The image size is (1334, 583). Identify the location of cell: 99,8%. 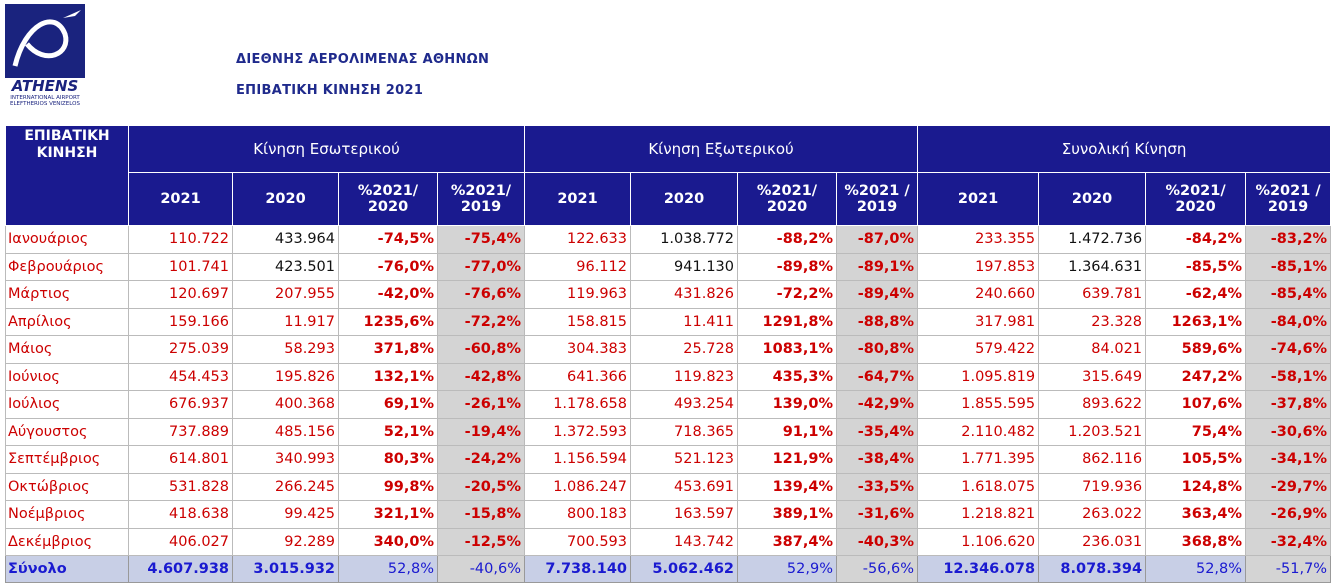
(388, 486).